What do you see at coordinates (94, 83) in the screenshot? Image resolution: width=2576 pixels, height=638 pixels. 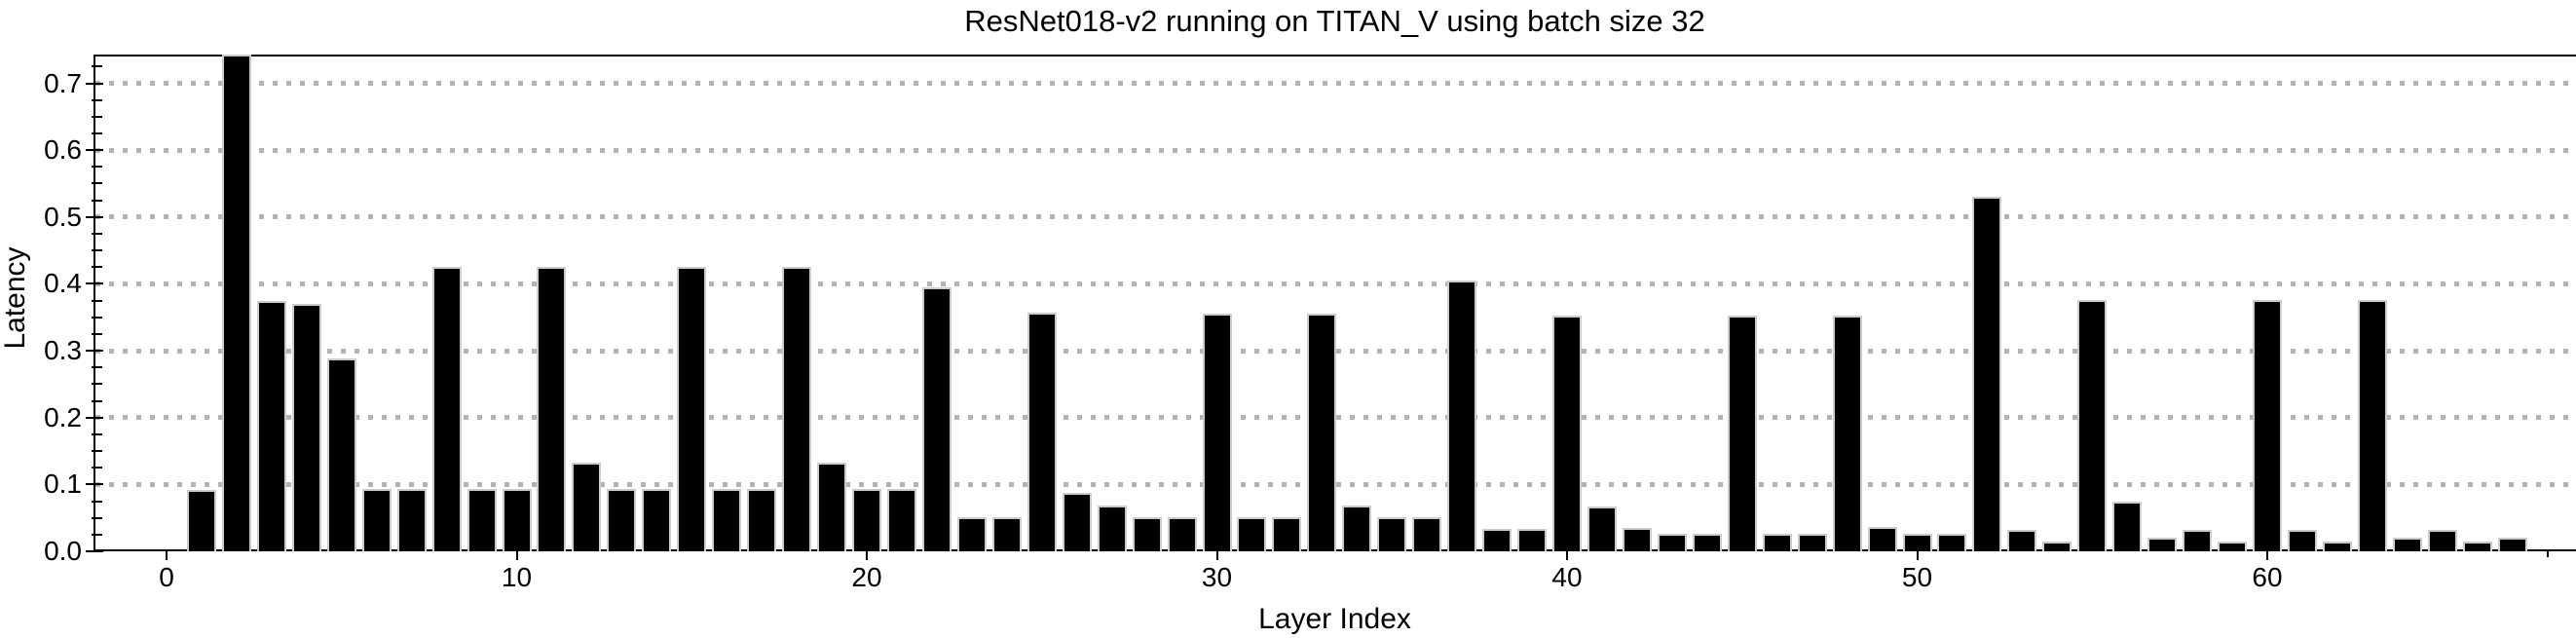 I see `y-tick-0.7` at bounding box center [94, 83].